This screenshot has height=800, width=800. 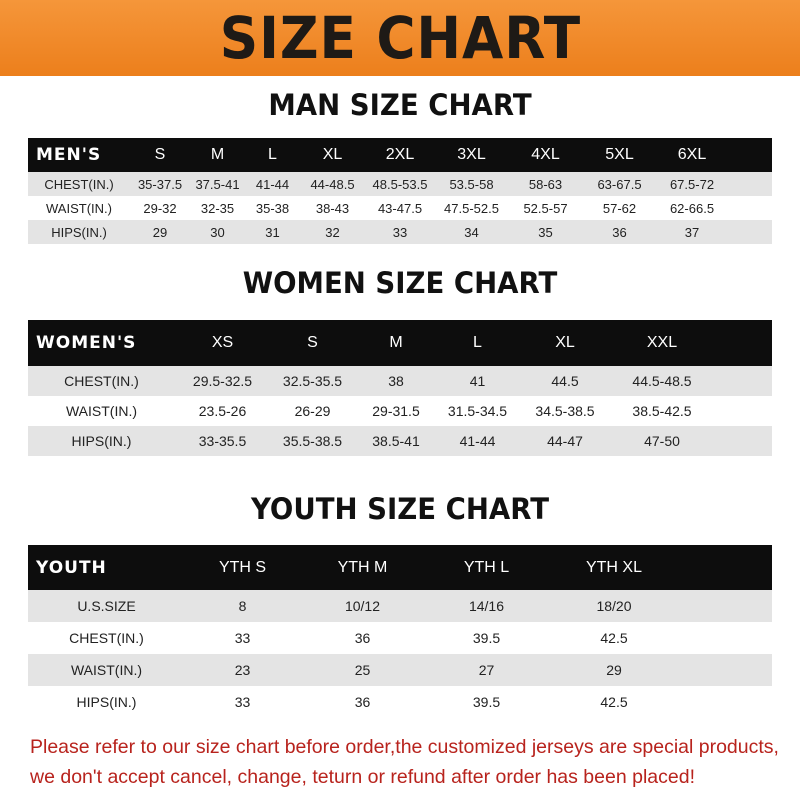 I want to click on table-cell: 29, so click(x=160, y=232).